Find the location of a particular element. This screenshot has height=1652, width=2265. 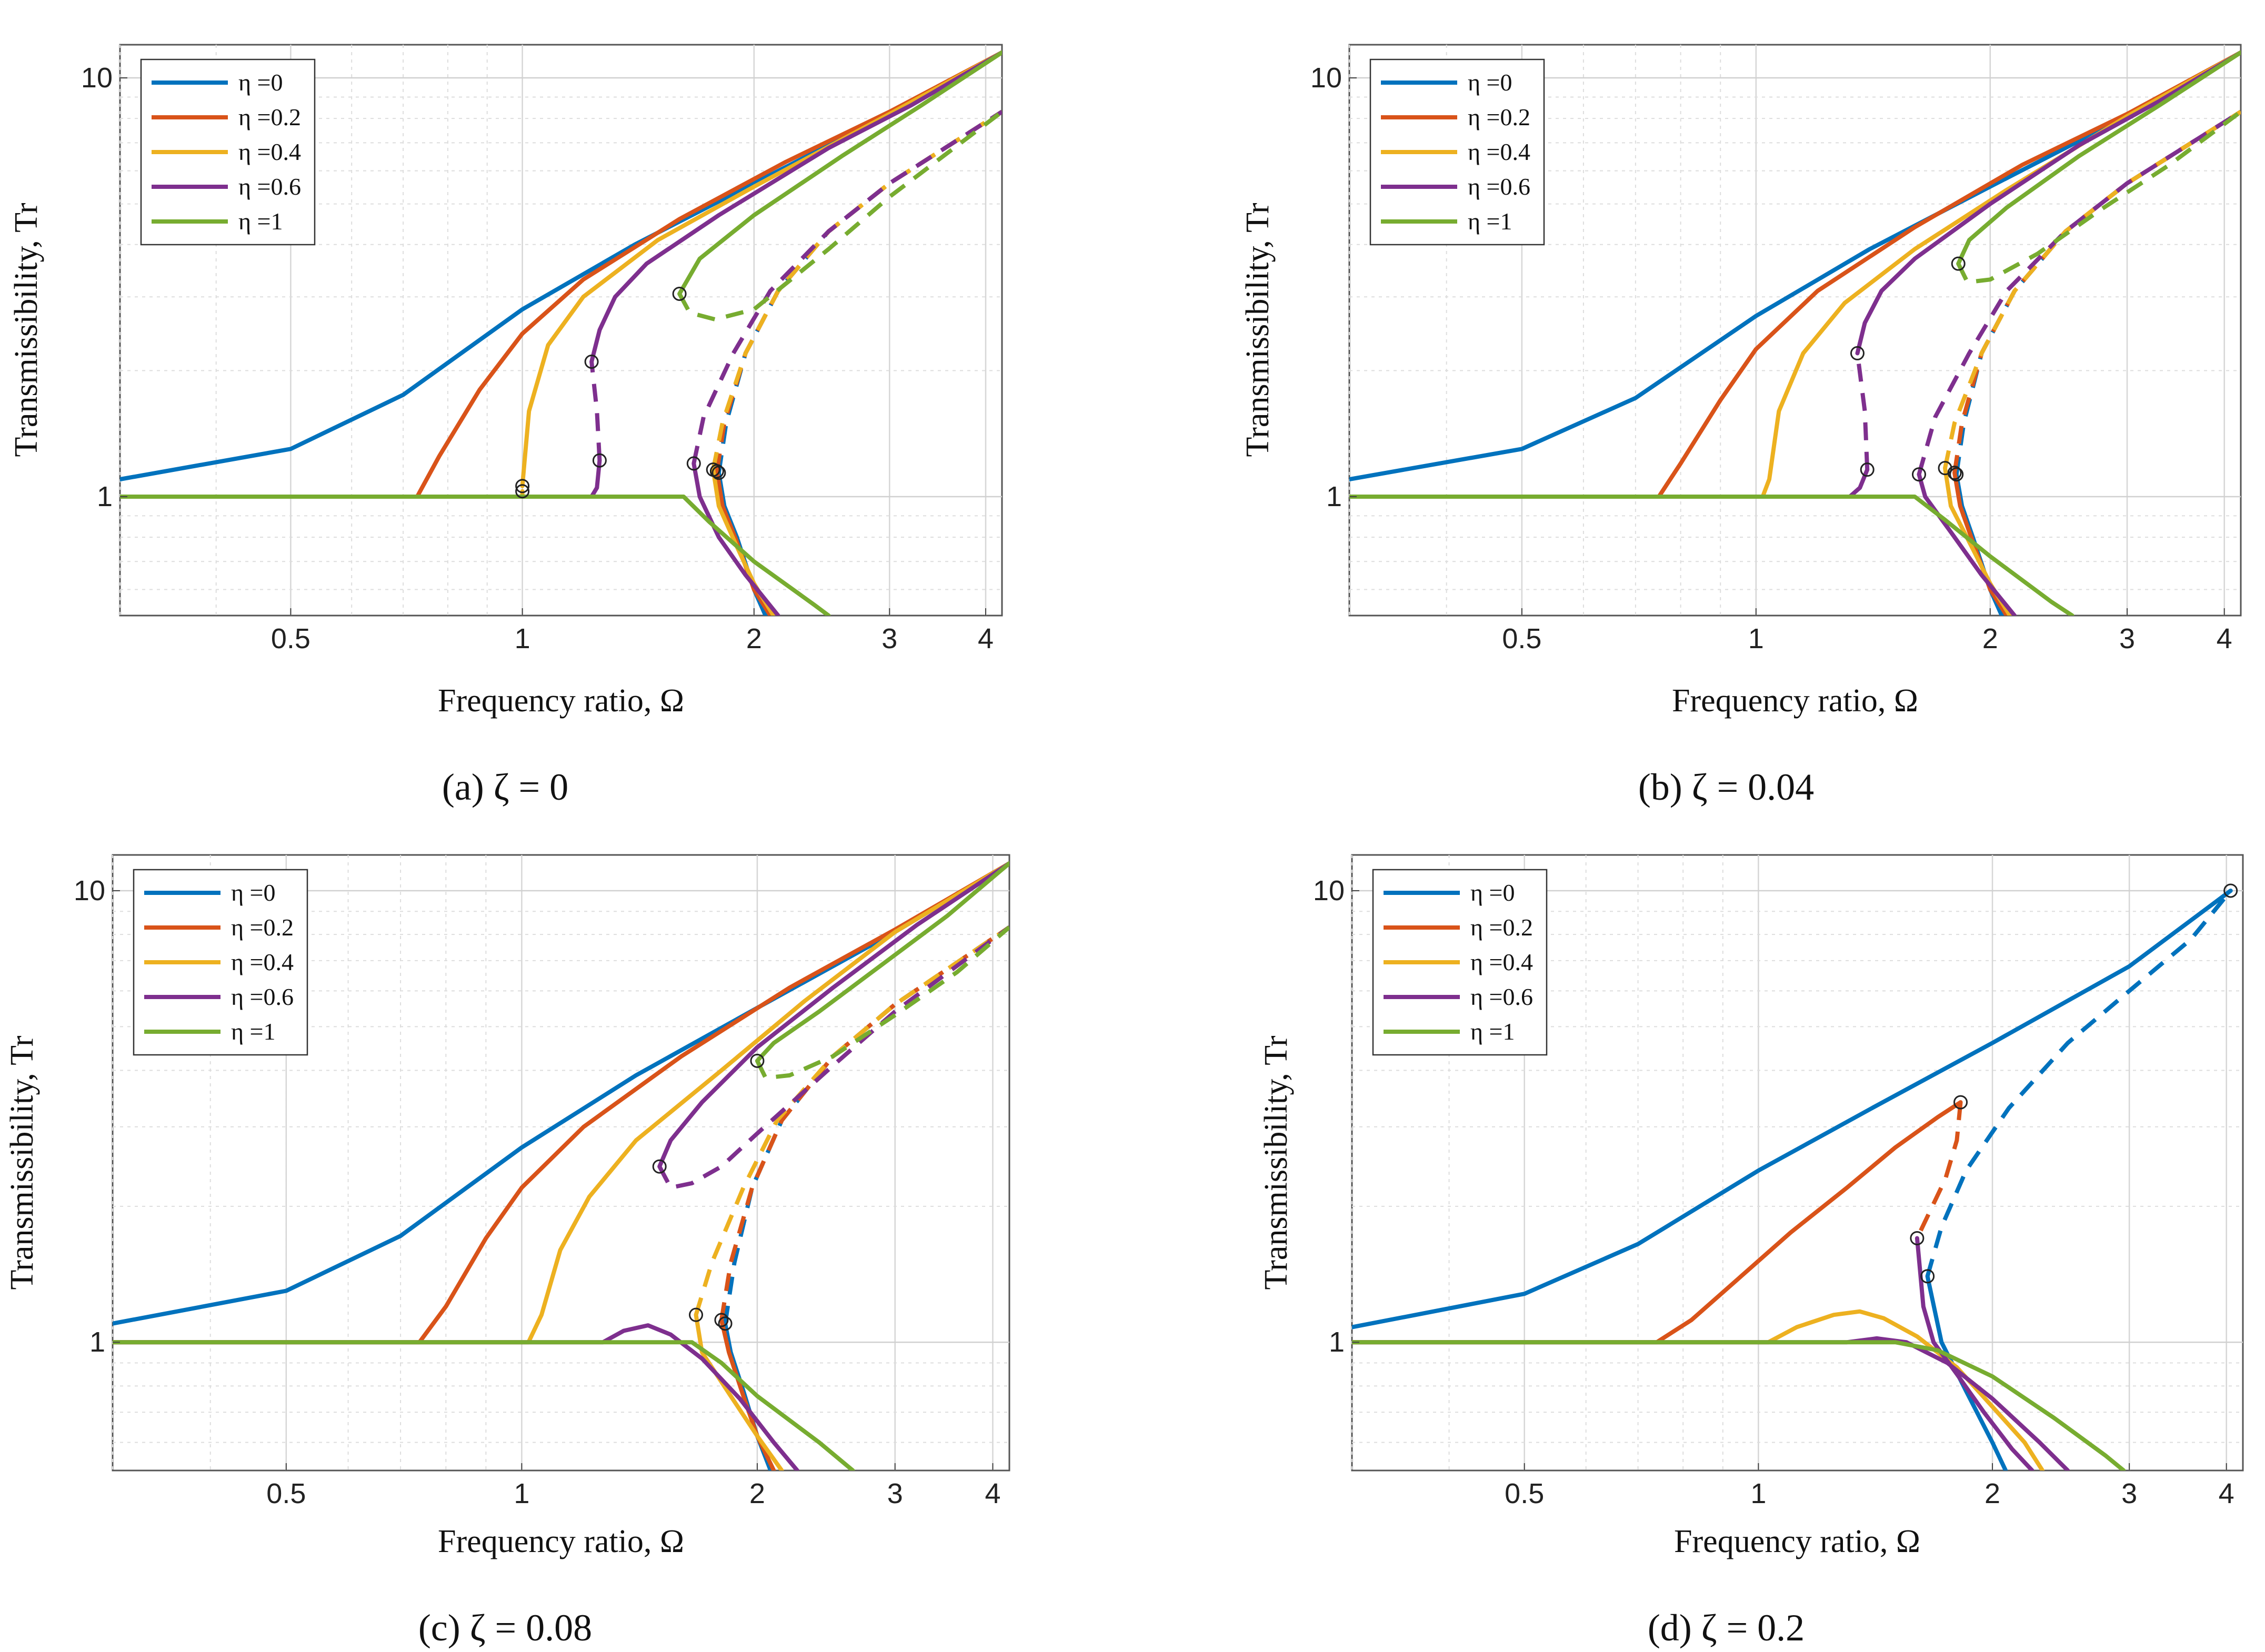

xticks-b: 0.5 1 2 3 4 is located at coordinates (1867, 631).